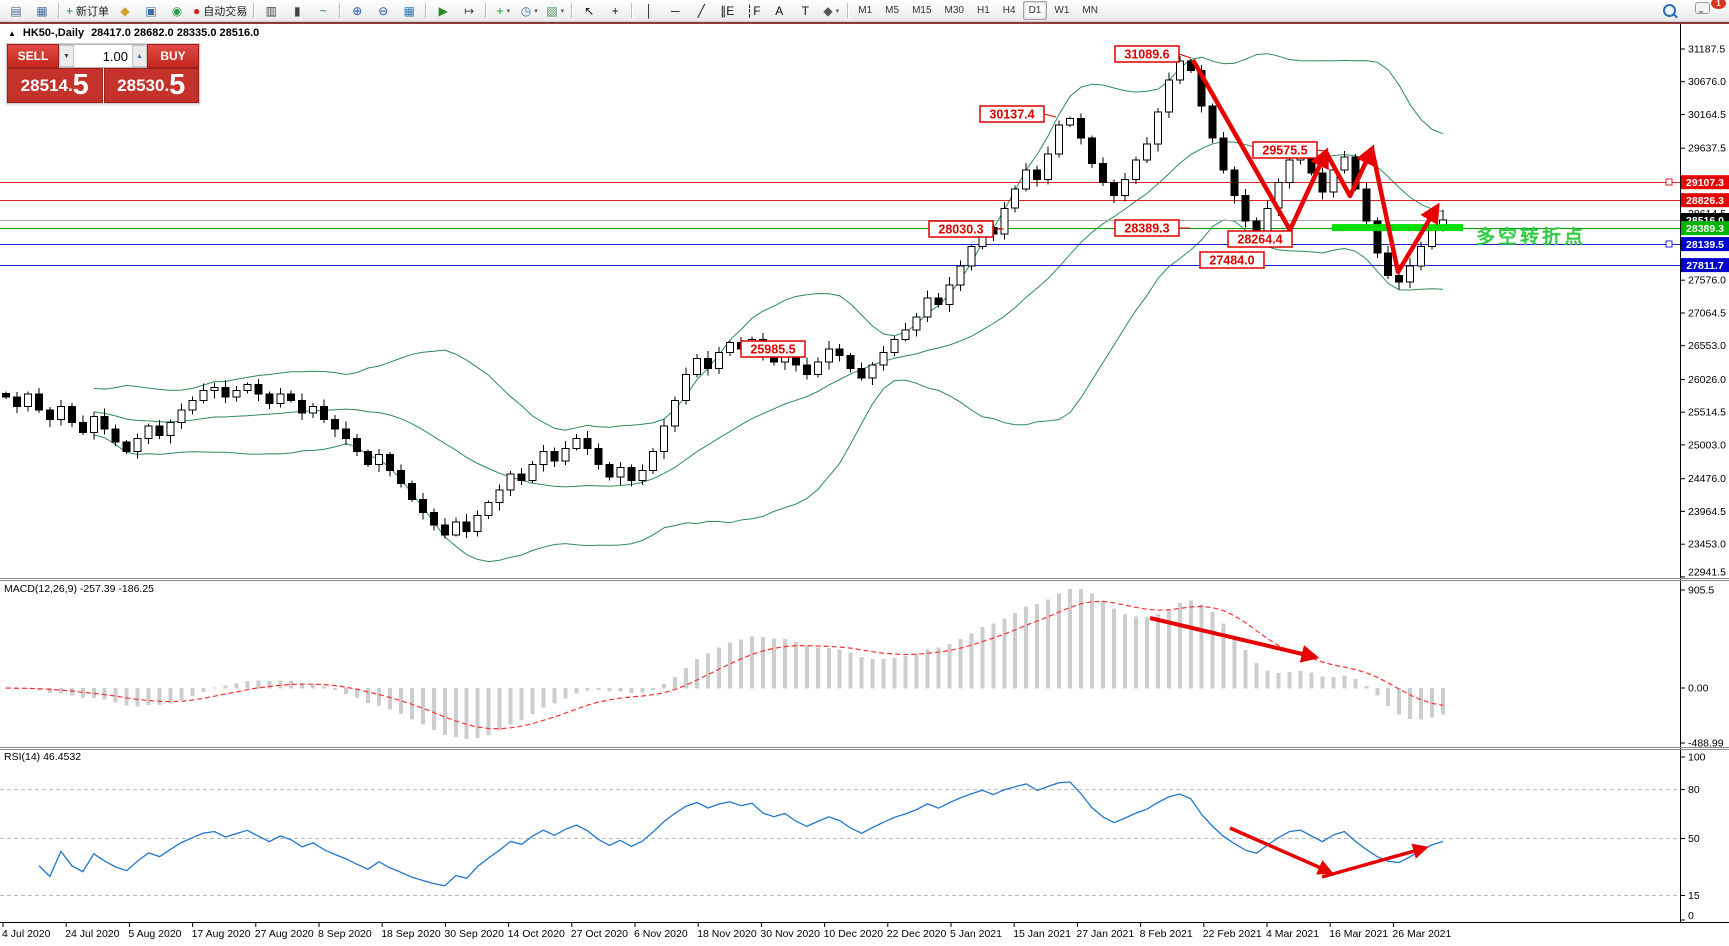 Image resolution: width=1729 pixels, height=946 pixels. Describe the element at coordinates (1707, 314) in the screenshot. I see `price-tick-label: 27064.5` at that location.